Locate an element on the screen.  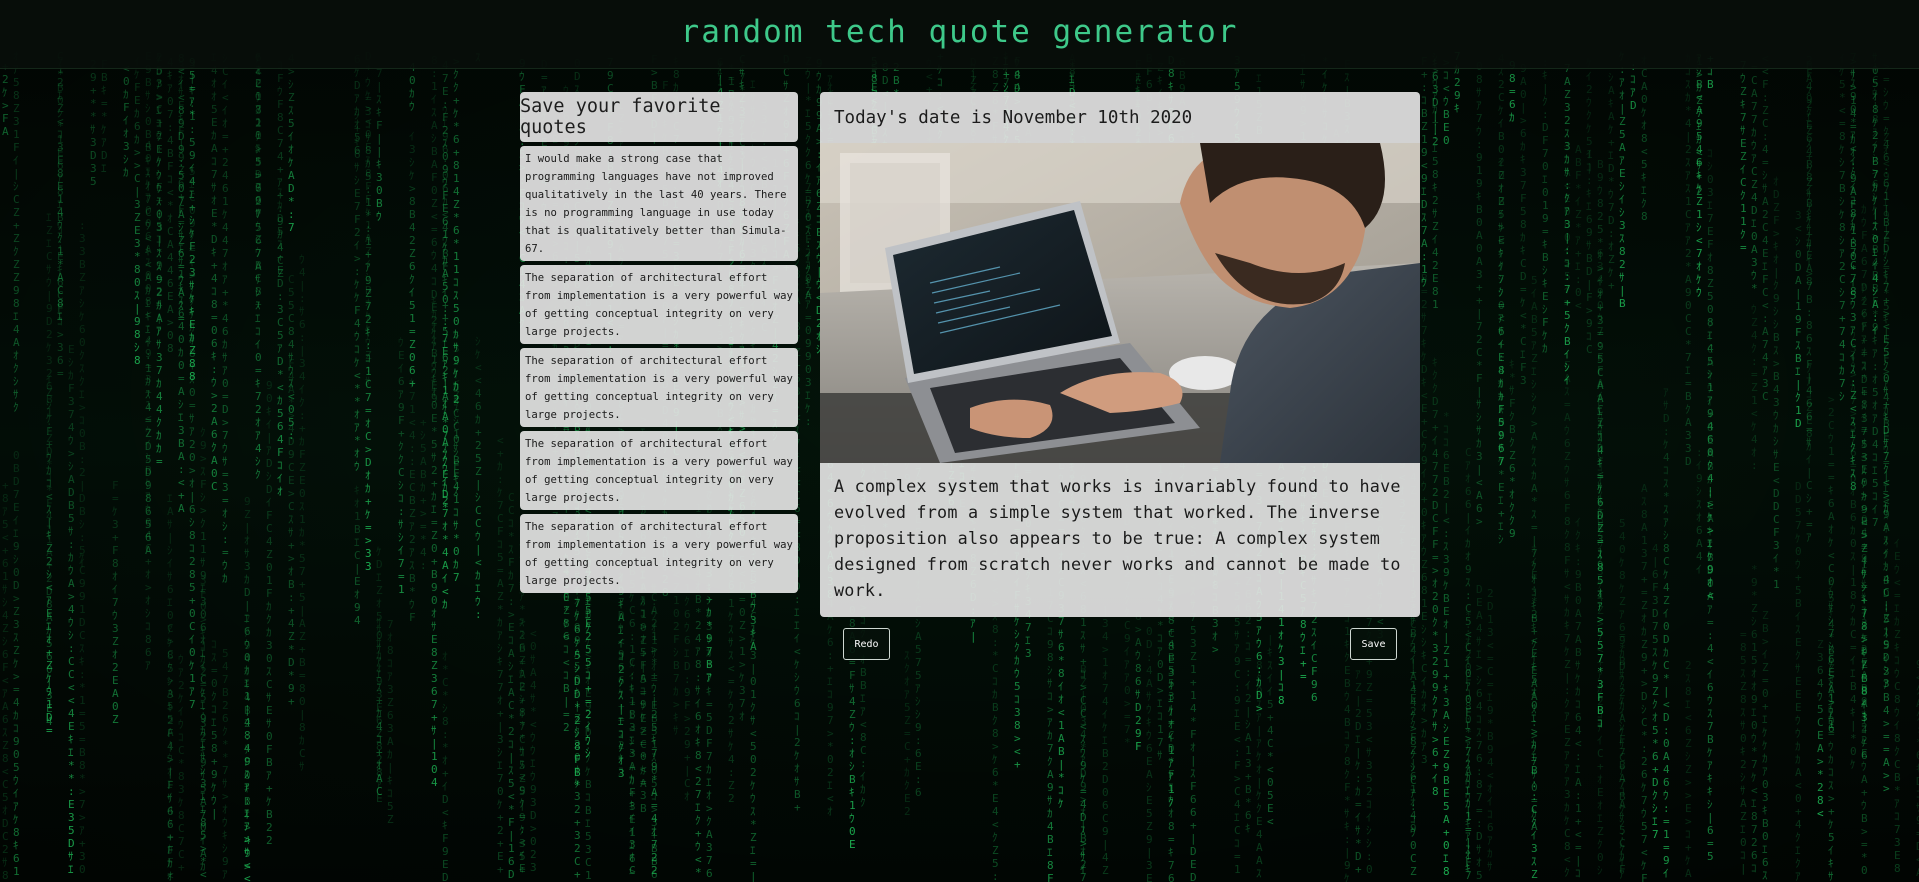
save-button: Save is located at coordinates (1373, 644).